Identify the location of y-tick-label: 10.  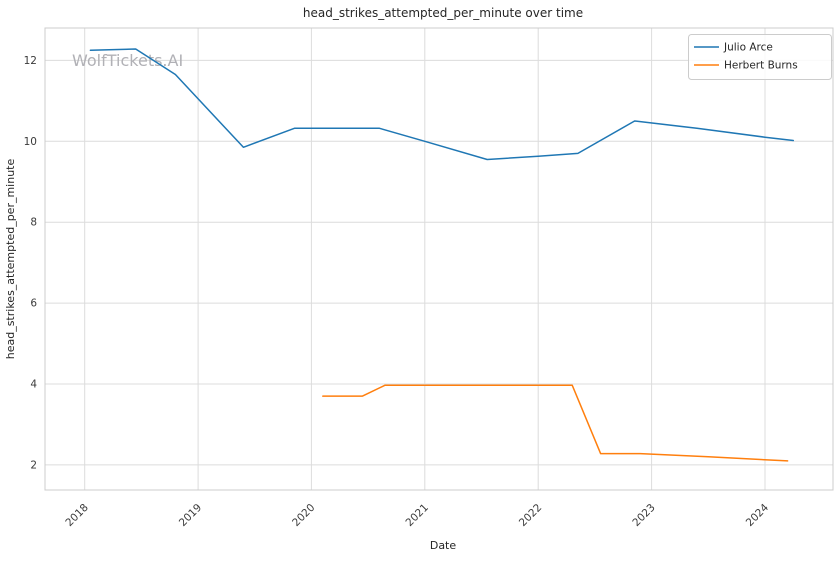
(30, 142).